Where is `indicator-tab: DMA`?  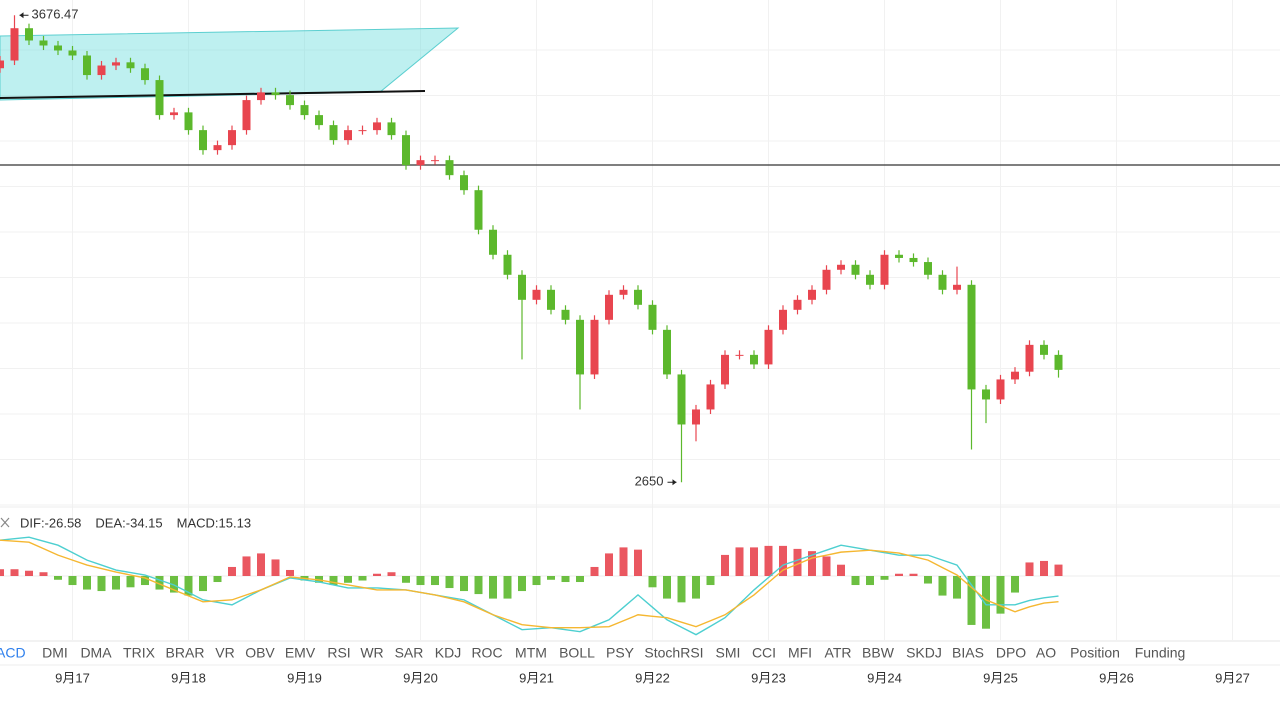
indicator-tab: DMA is located at coordinates (96, 653).